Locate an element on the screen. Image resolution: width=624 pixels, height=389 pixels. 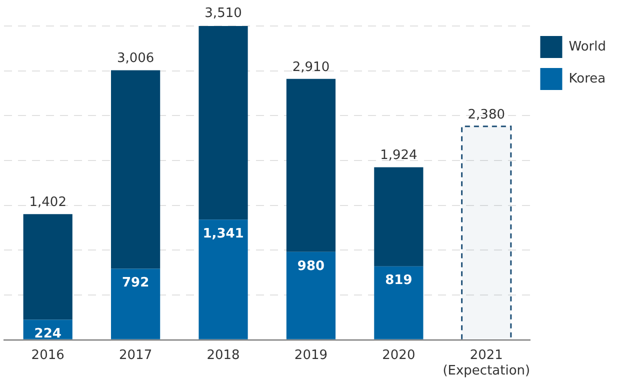
x-tick-label: 2020 is located at coordinates (399, 355).